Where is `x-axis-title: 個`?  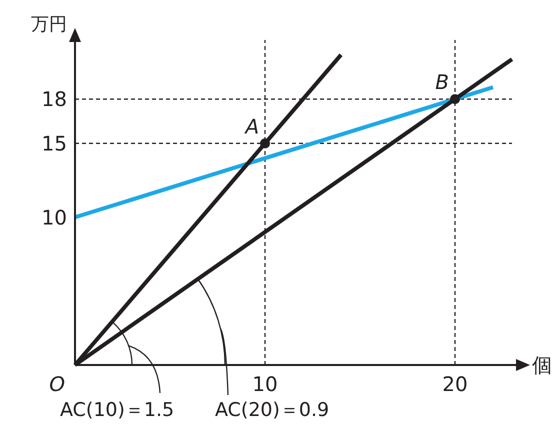
x-axis-title: 個 is located at coordinates (542, 365).